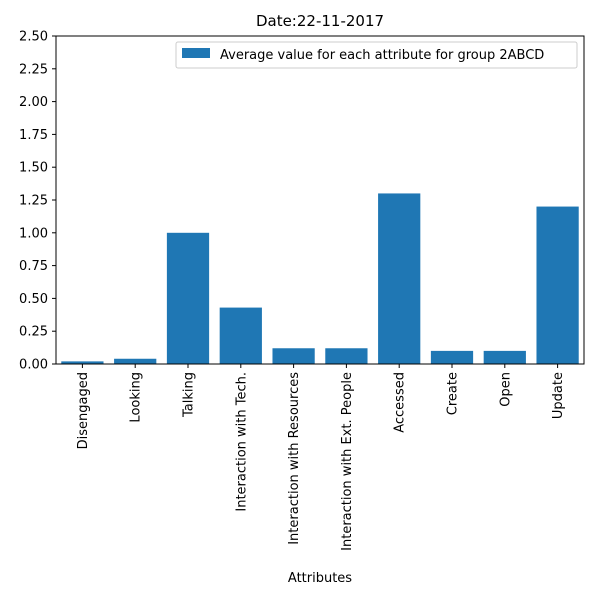 This screenshot has height=600, width=600. What do you see at coordinates (557, 285) in the screenshot?
I see `bar-update` at bounding box center [557, 285].